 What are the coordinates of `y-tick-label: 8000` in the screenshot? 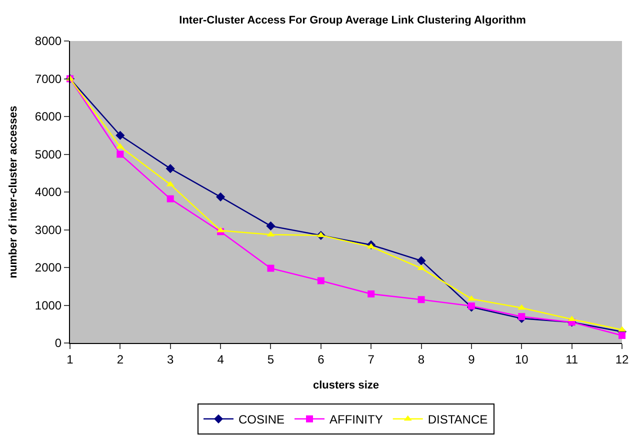 It's located at (48, 41).